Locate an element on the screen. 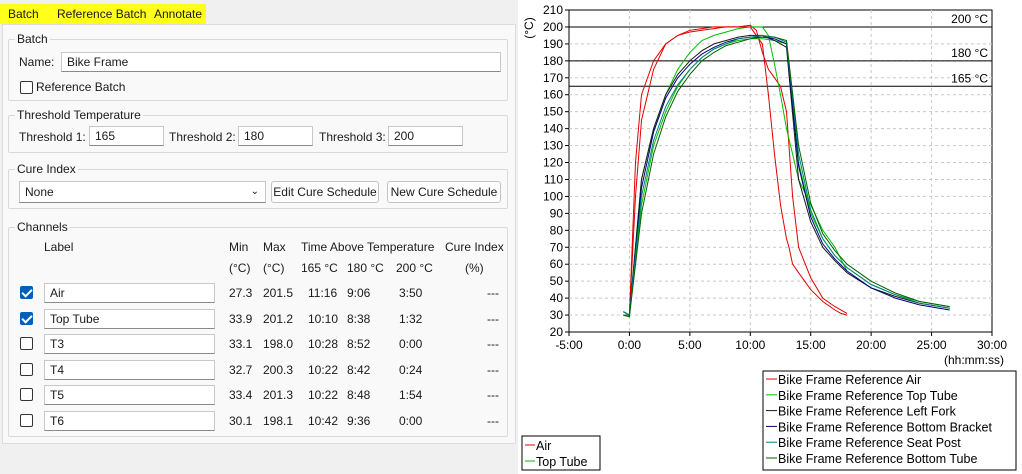 Image resolution: width=1022 pixels, height=474 pixels. threshold-group-title: Threshold Temperature is located at coordinates (79, 115).